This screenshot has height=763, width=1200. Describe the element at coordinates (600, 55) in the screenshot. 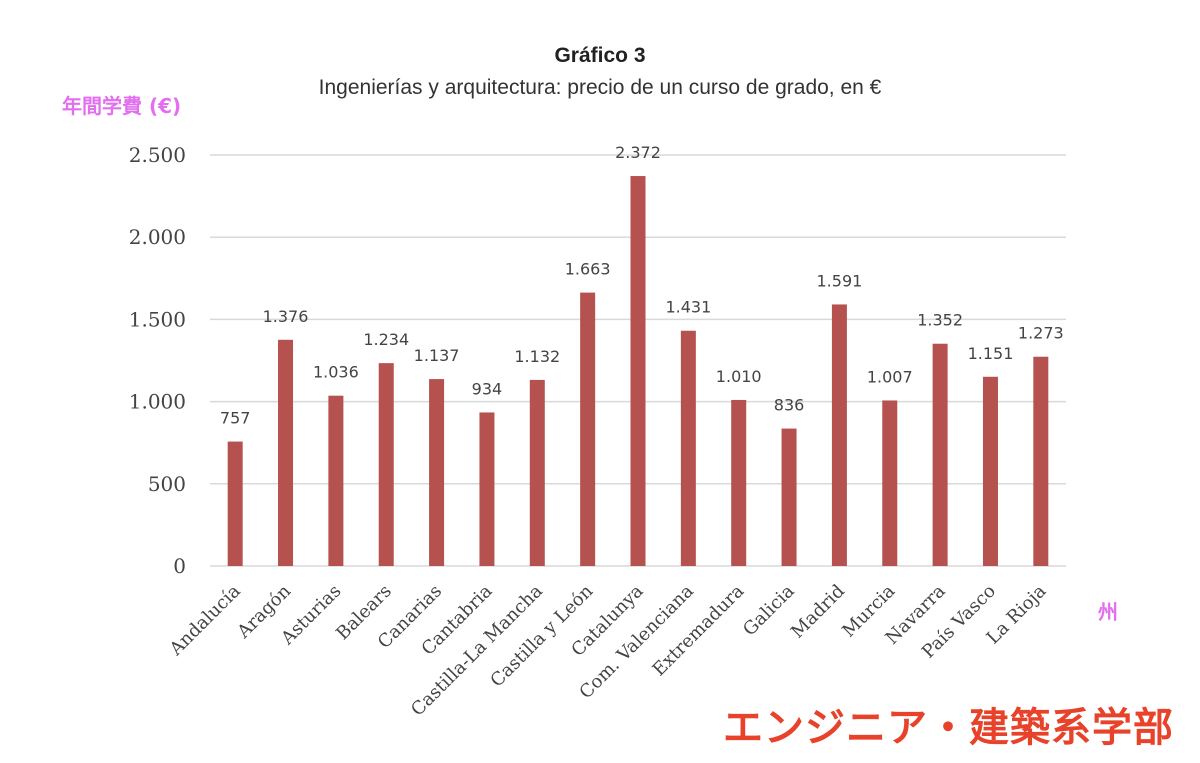

I see `chart-title: Gráfico 3` at that location.